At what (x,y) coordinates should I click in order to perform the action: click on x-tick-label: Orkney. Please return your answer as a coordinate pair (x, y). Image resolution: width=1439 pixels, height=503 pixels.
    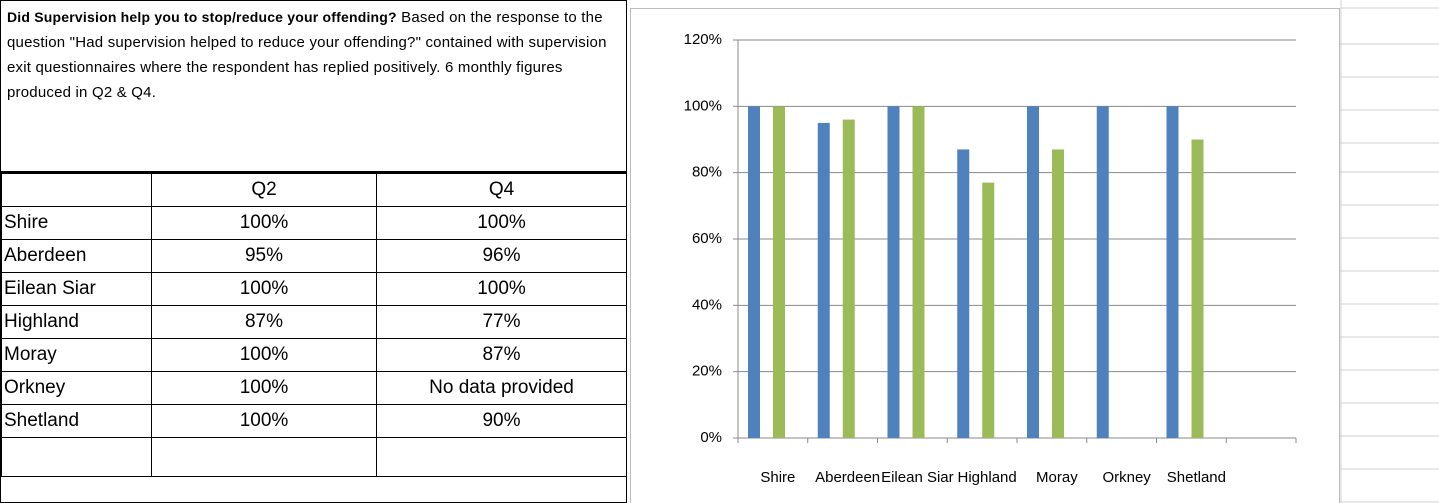
    Looking at the image, I should click on (1126, 477).